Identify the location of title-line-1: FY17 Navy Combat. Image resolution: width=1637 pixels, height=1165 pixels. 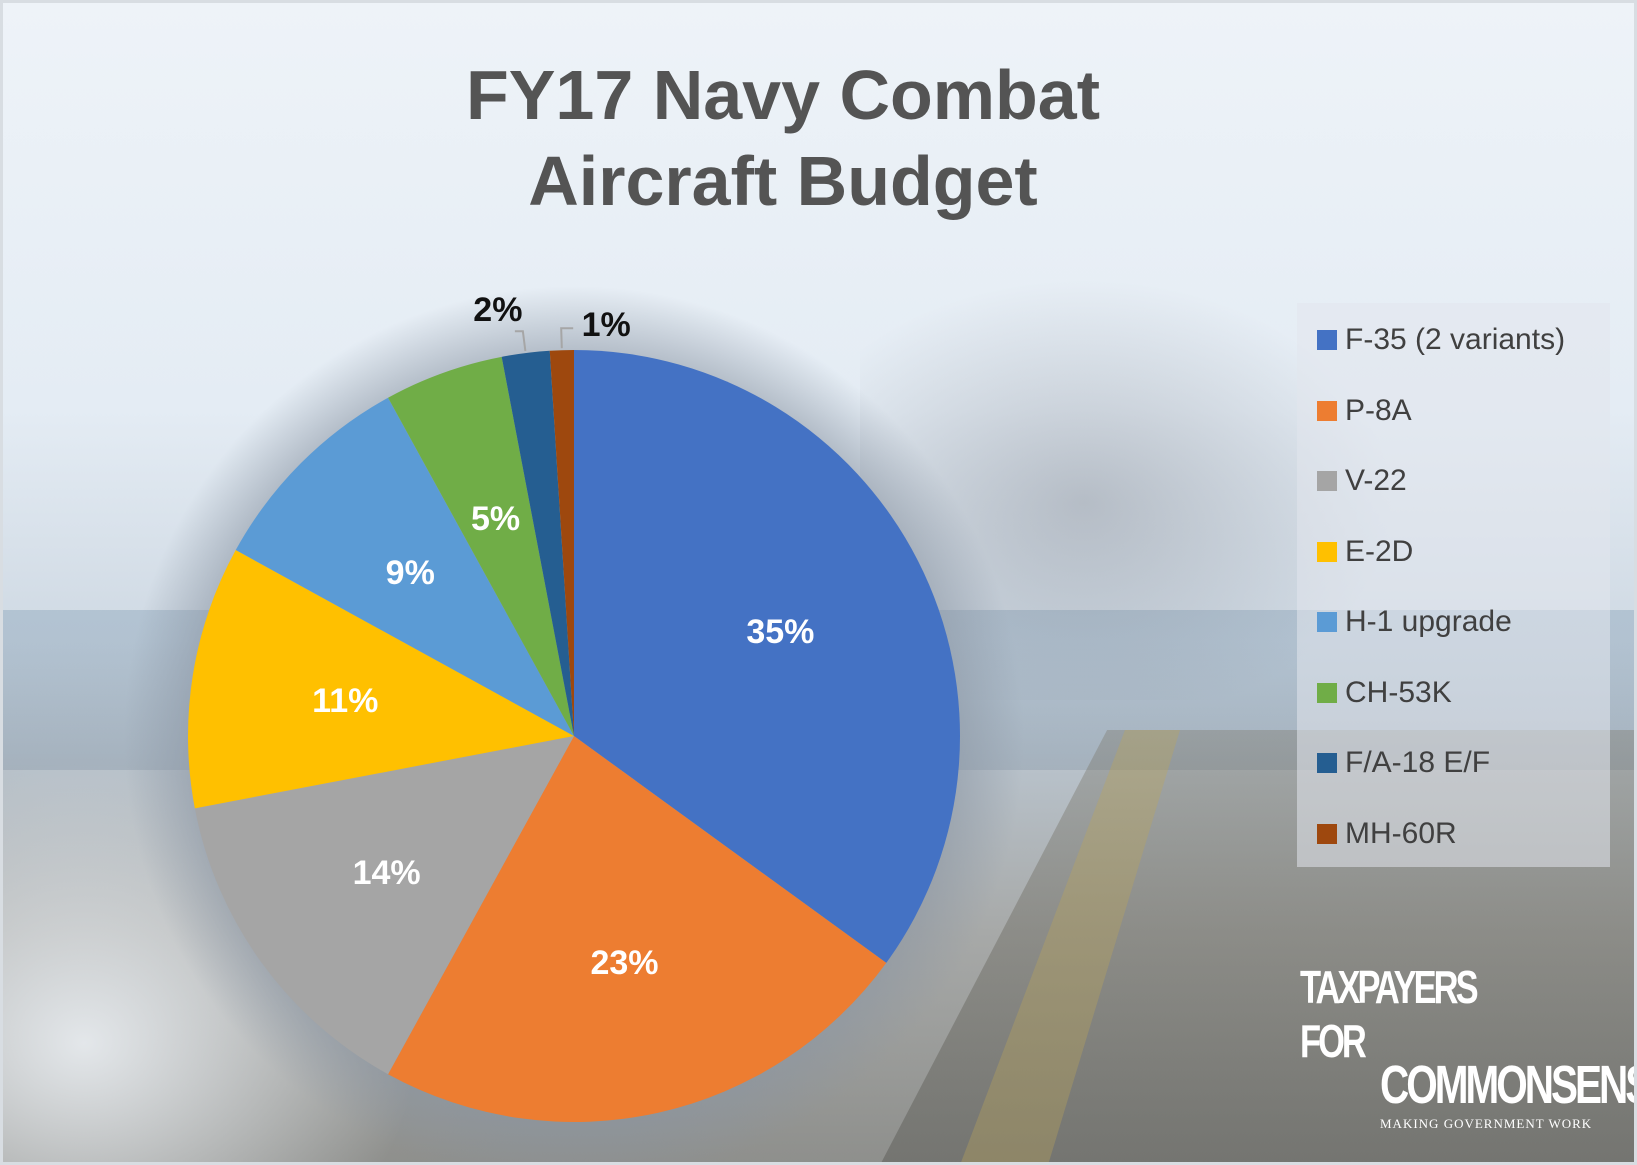
(783, 95).